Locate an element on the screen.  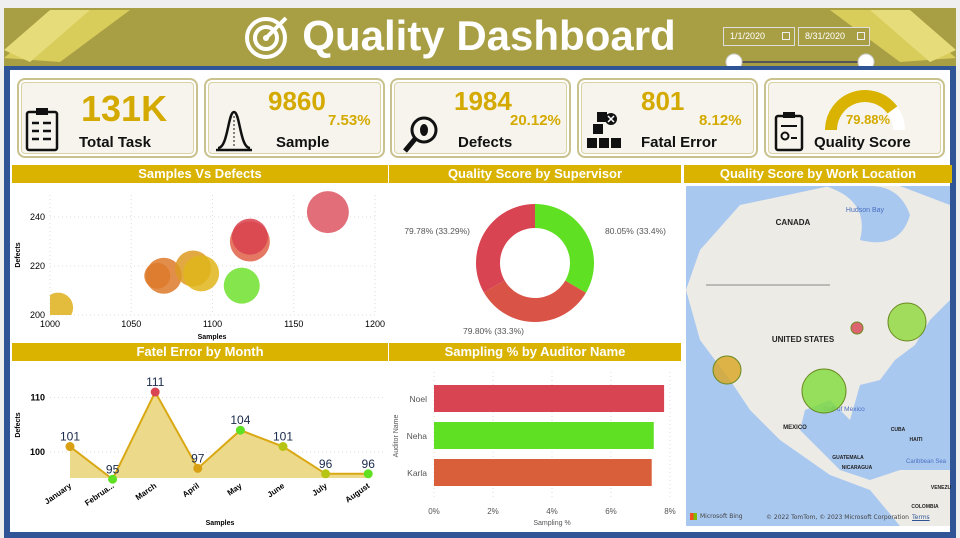
quality-by-supervisor-title: Quality Score by Supervisor is located at coordinates (535, 174).